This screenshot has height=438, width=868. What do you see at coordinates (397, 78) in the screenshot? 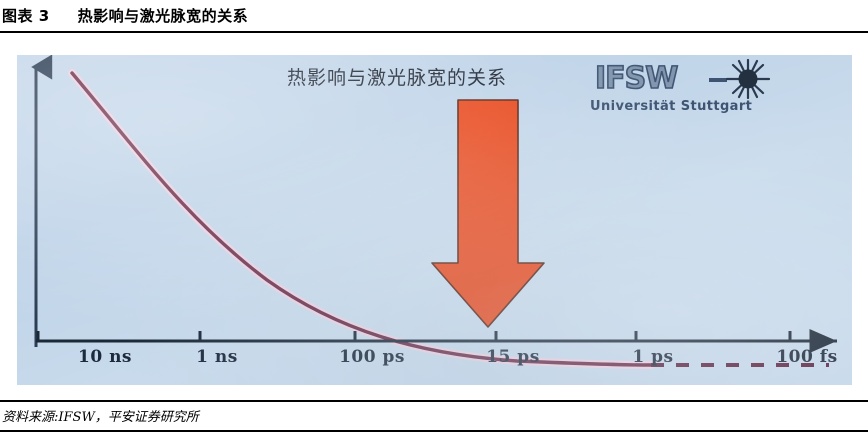
I see `chart-title: 热影响与激光脉宽的关系` at bounding box center [397, 78].